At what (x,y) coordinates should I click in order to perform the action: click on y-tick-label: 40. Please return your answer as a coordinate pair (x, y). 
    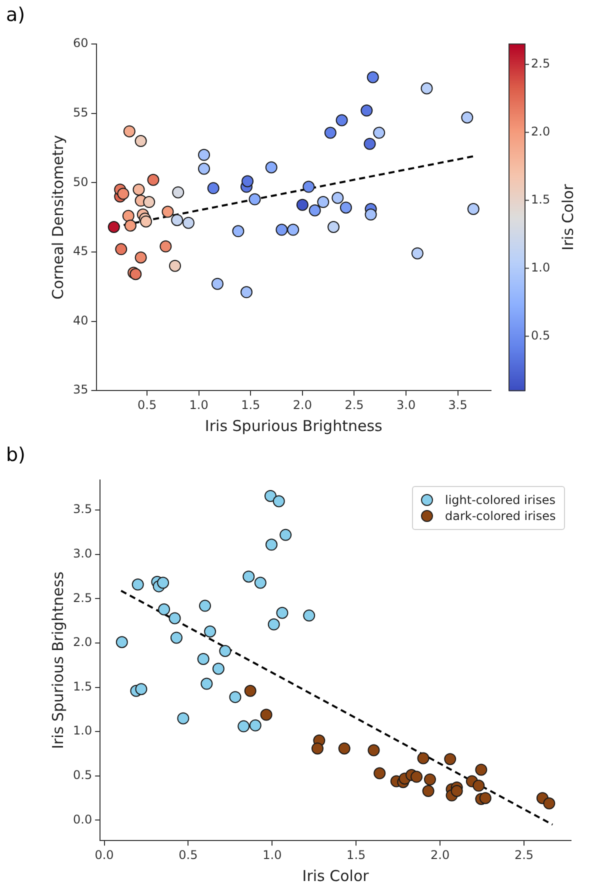
    Looking at the image, I should click on (80, 320).